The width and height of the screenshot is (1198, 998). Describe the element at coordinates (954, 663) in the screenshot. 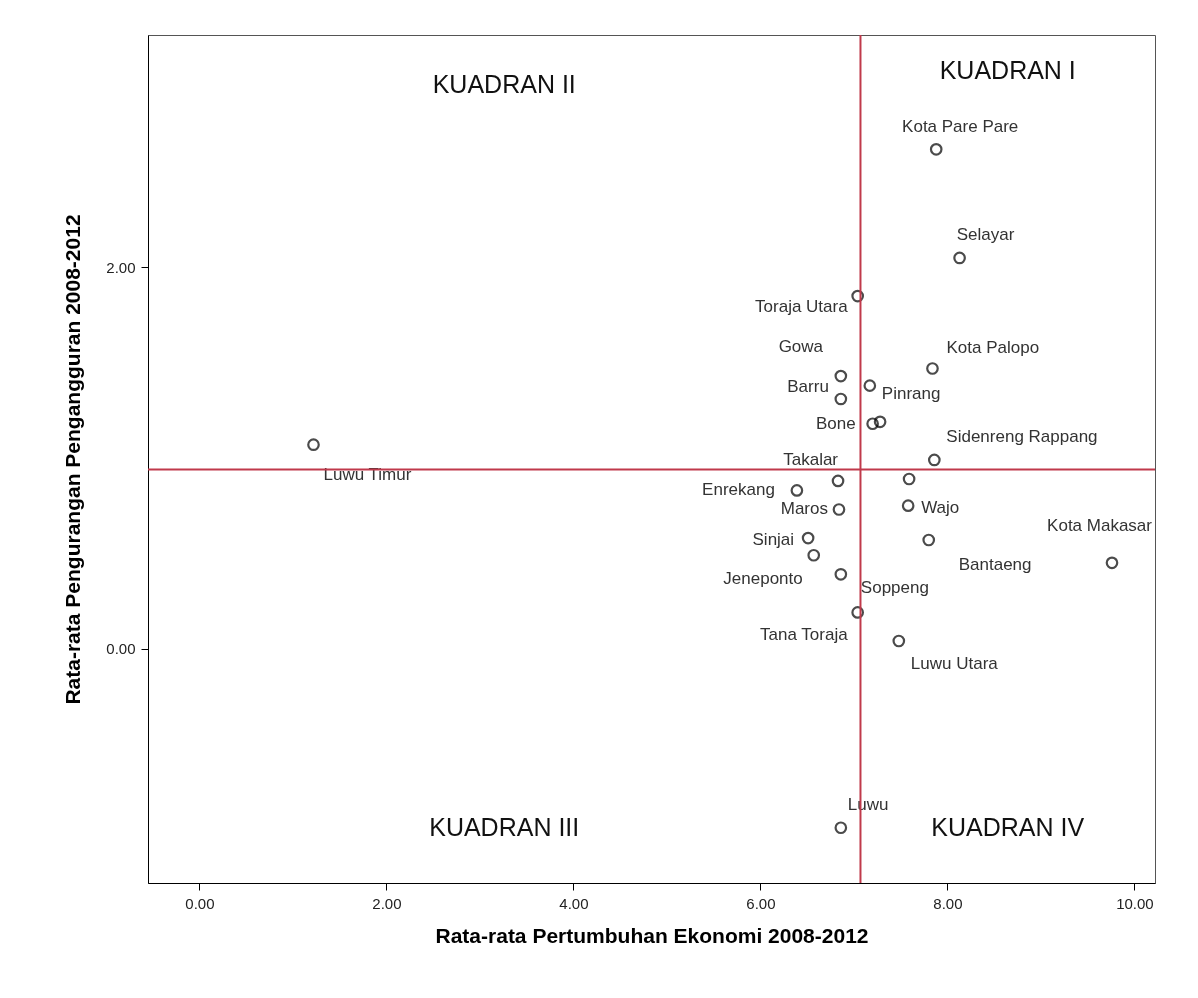

I see `data-label: Luwu Utara` at that location.